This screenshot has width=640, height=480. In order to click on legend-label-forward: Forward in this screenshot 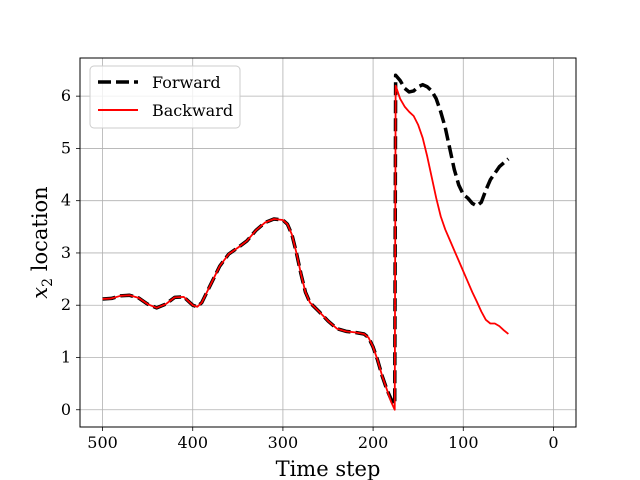, I will do `click(186, 82)`.